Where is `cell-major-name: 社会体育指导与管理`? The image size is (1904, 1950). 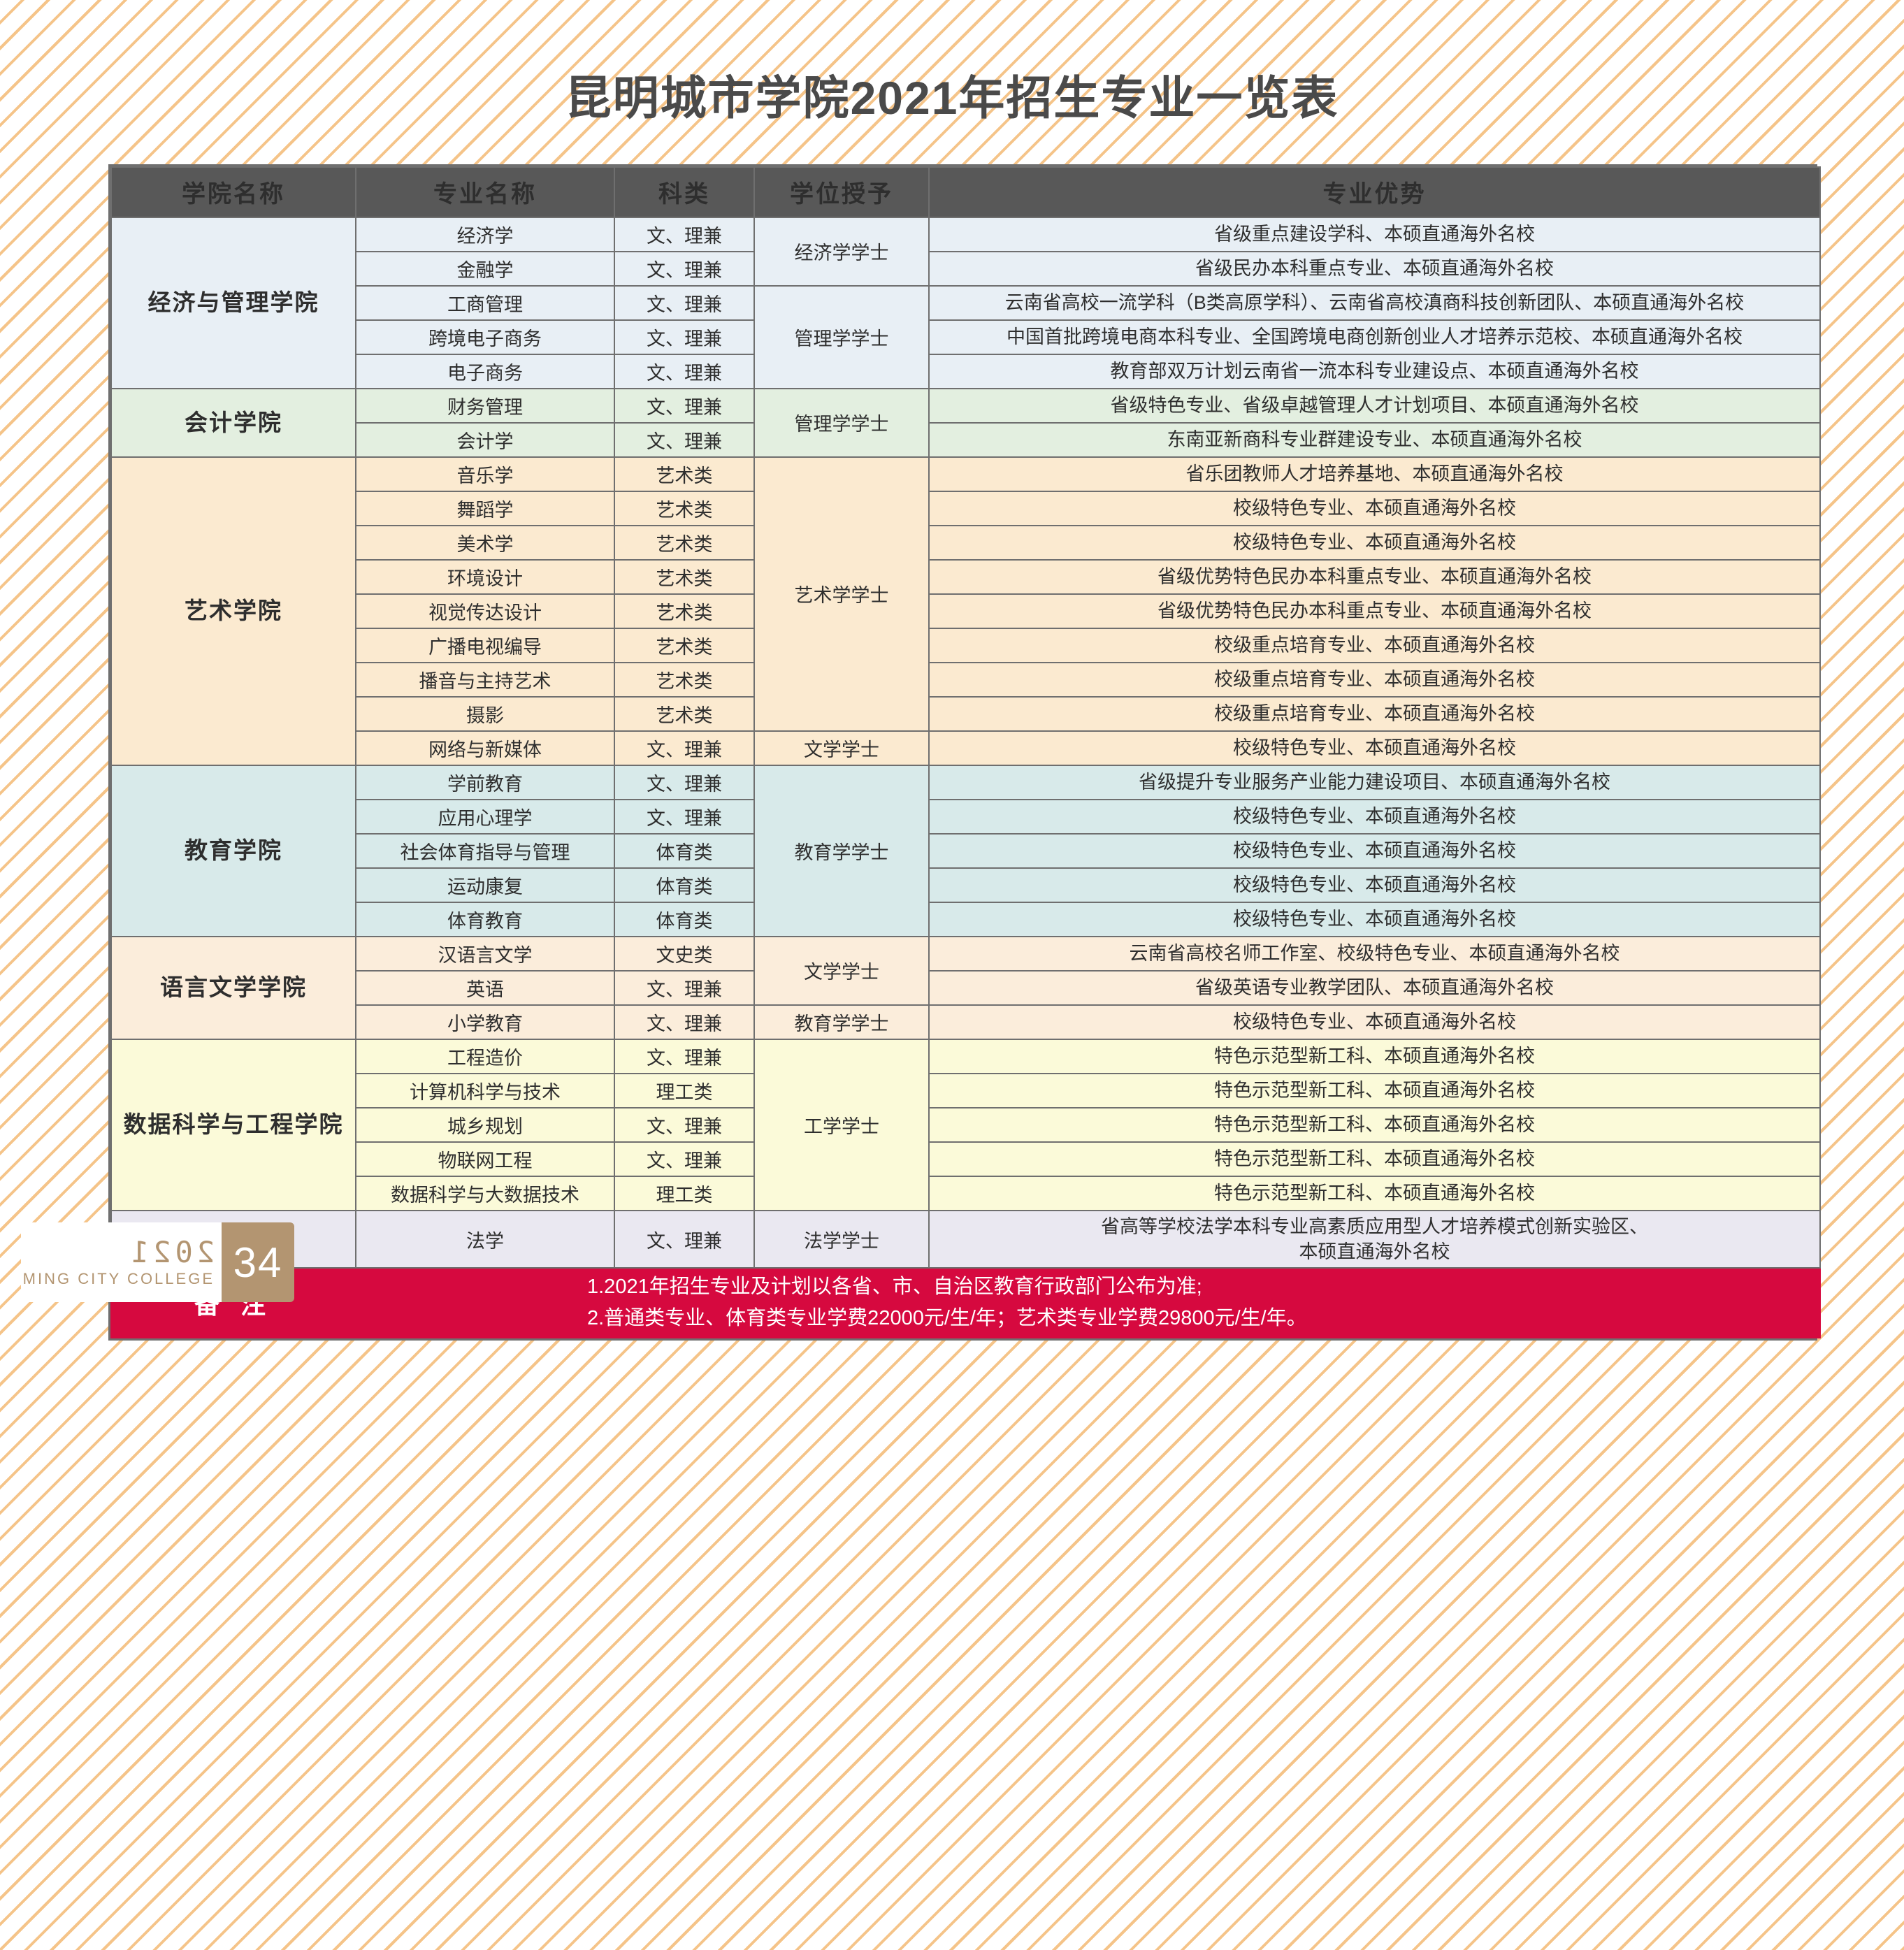
cell-major-name: 社会体育指导与管理 is located at coordinates (485, 851).